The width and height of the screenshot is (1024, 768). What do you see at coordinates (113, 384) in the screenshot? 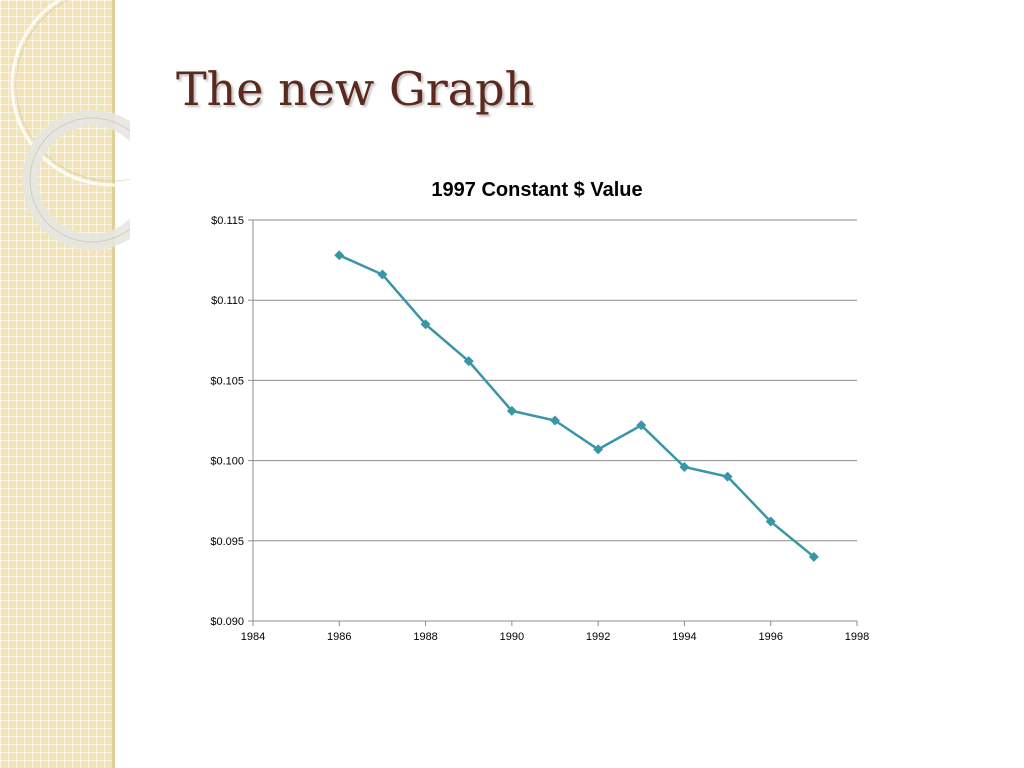
I see `side-strip-edge` at bounding box center [113, 384].